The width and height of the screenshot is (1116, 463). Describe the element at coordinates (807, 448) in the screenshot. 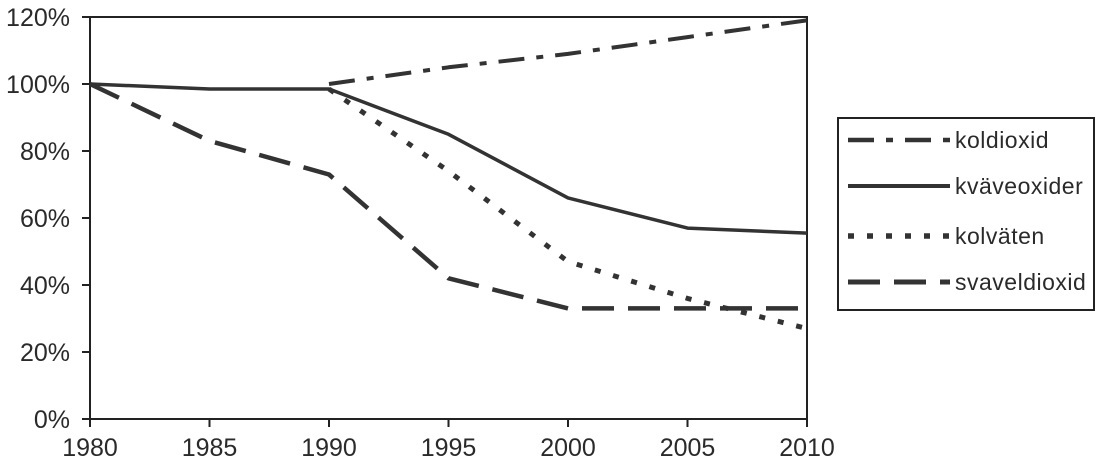

I see `x-tick-label: 2010` at that location.